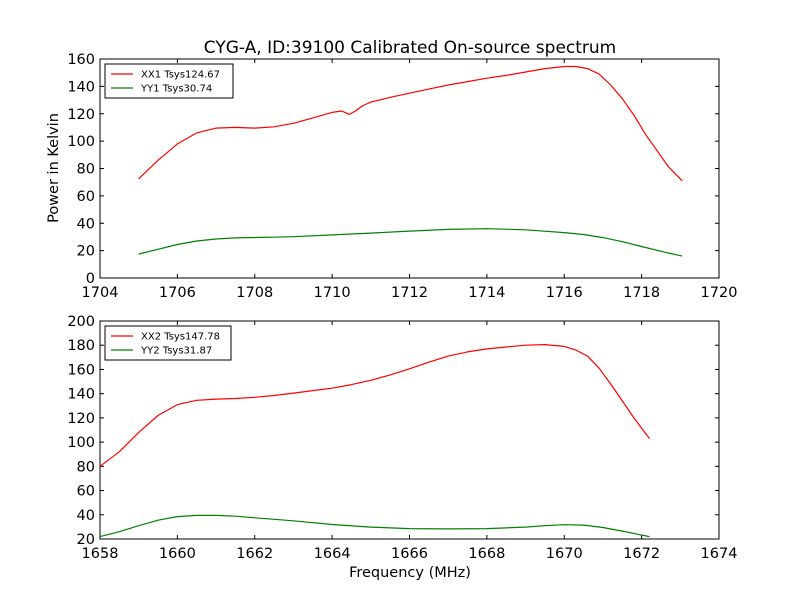 The height and width of the screenshot is (600, 800). What do you see at coordinates (719, 293) in the screenshot?
I see `x-tick-label: 1720` at bounding box center [719, 293].